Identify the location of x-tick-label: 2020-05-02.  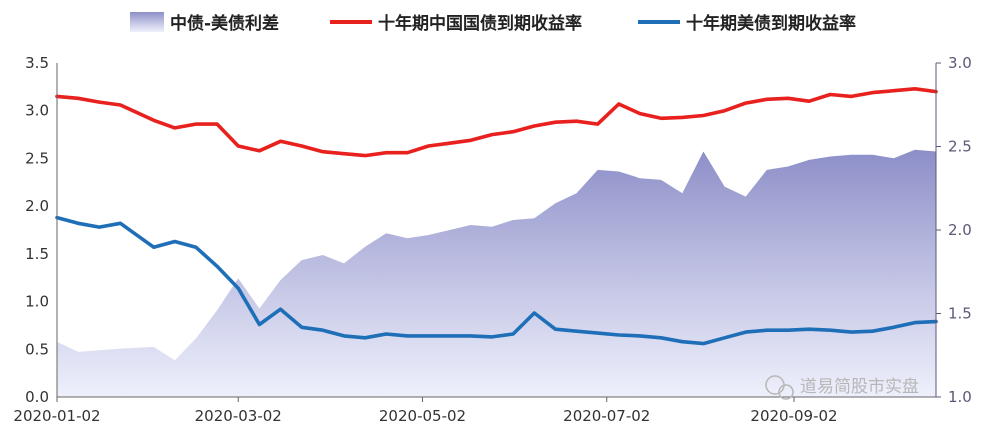
(422, 416).